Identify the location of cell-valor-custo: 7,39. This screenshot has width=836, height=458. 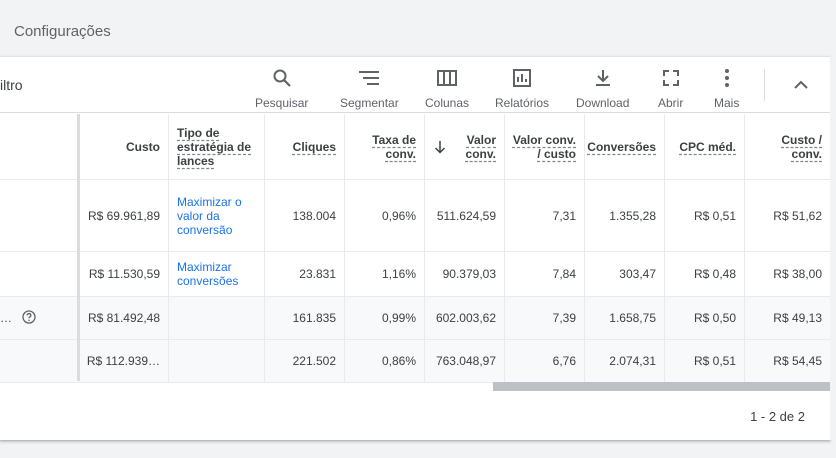
(545, 318).